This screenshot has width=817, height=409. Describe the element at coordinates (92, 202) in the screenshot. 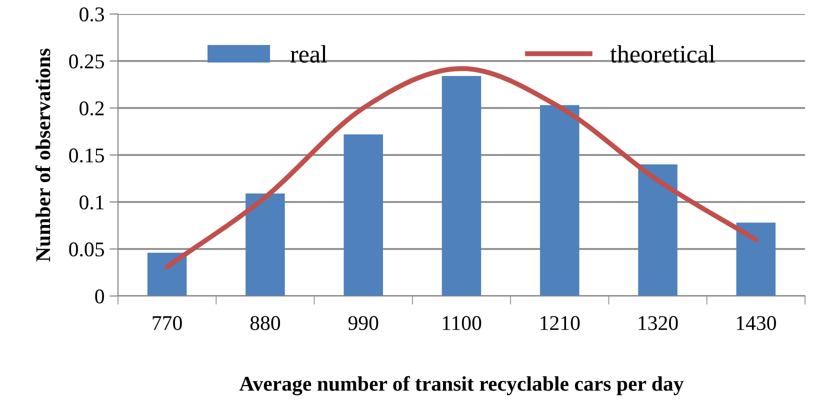

I see `y-tick-label: 0.1` at that location.